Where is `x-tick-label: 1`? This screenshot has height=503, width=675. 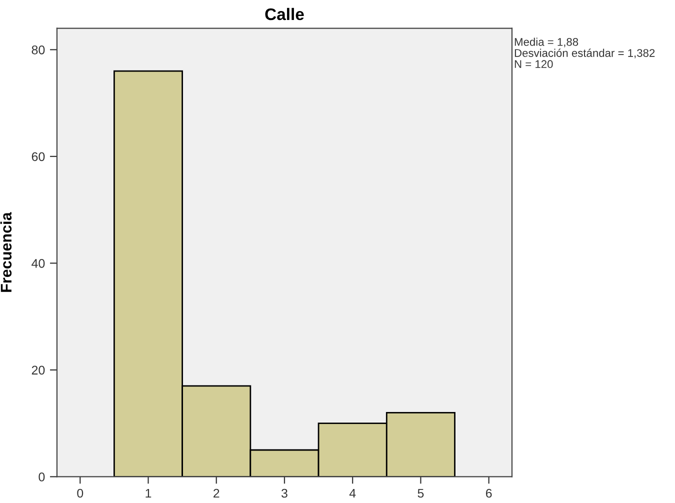 x-tick-label: 1 is located at coordinates (149, 493).